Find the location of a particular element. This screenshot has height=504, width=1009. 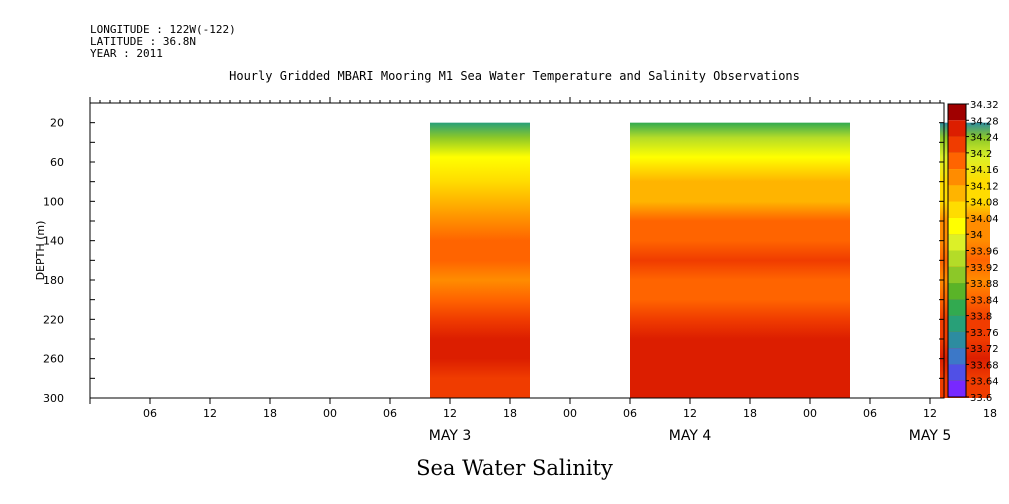

colorbar-label: 33.88 is located at coordinates (984, 284).